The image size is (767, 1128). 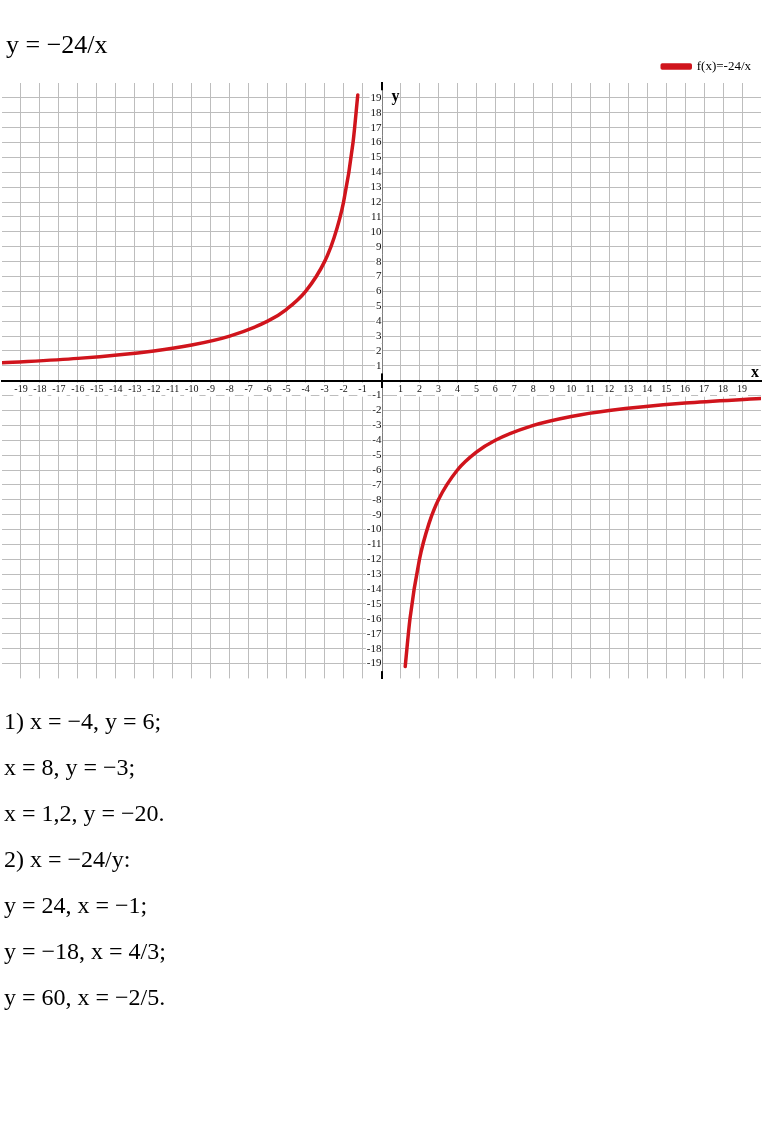 I want to click on y-tick-label: 16, so click(x=376, y=141).